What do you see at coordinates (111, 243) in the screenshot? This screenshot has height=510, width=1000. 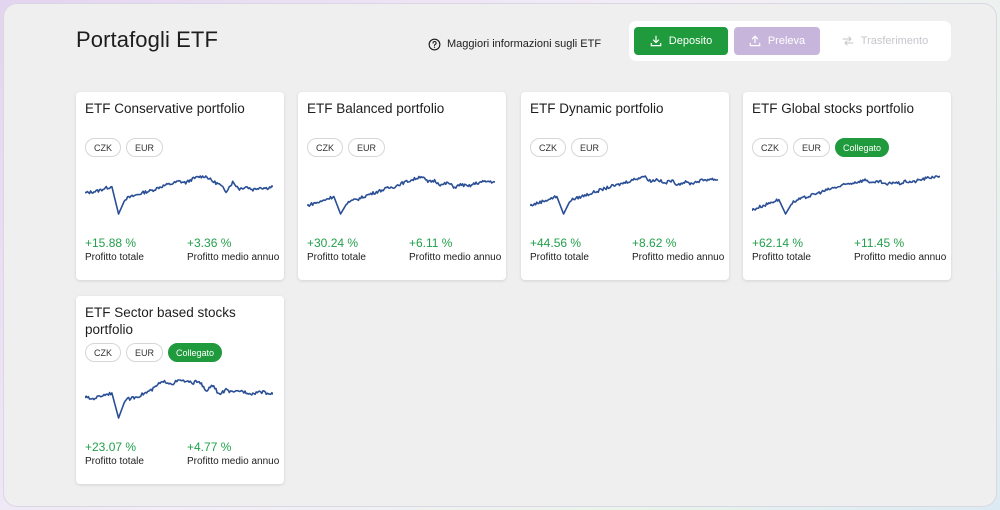 I see `total-profit-value: +15.88 %` at bounding box center [111, 243].